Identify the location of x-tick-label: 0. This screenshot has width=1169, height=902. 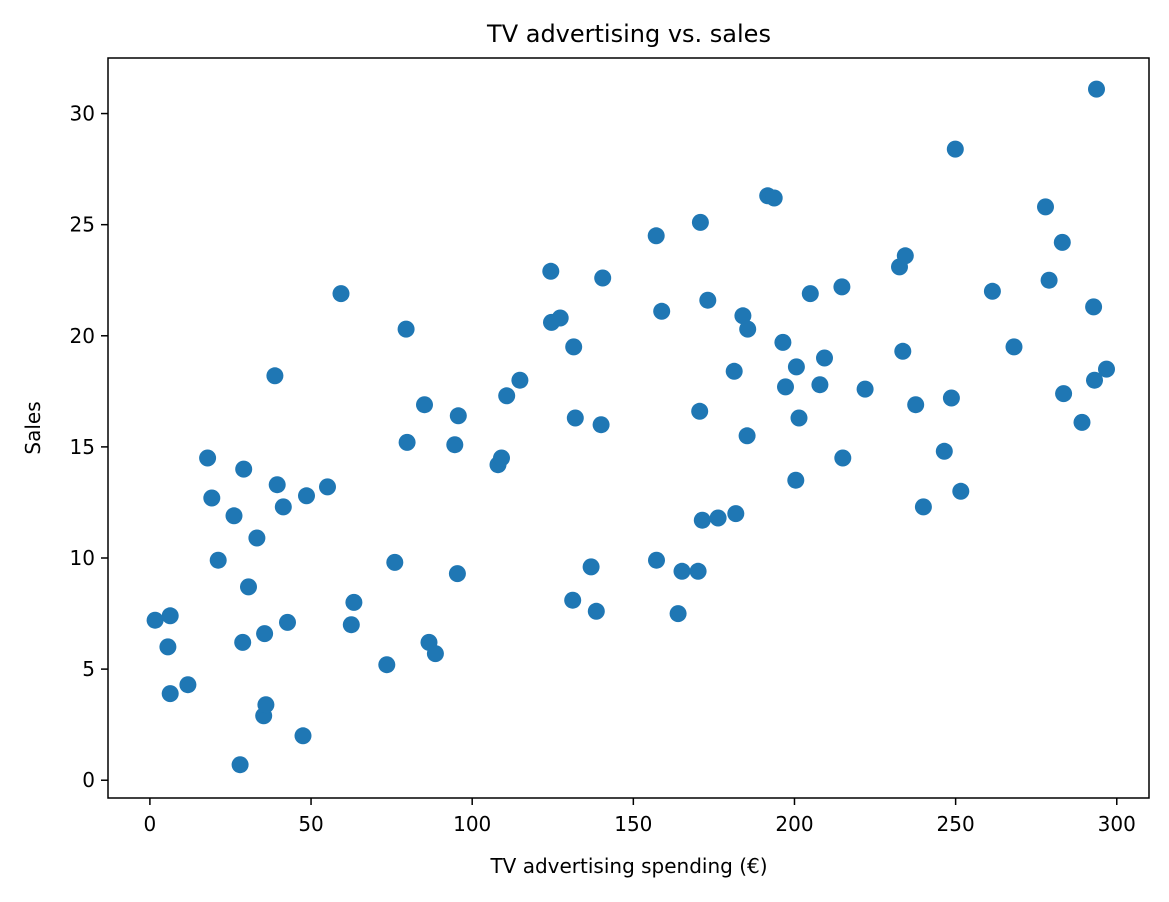
(150, 824).